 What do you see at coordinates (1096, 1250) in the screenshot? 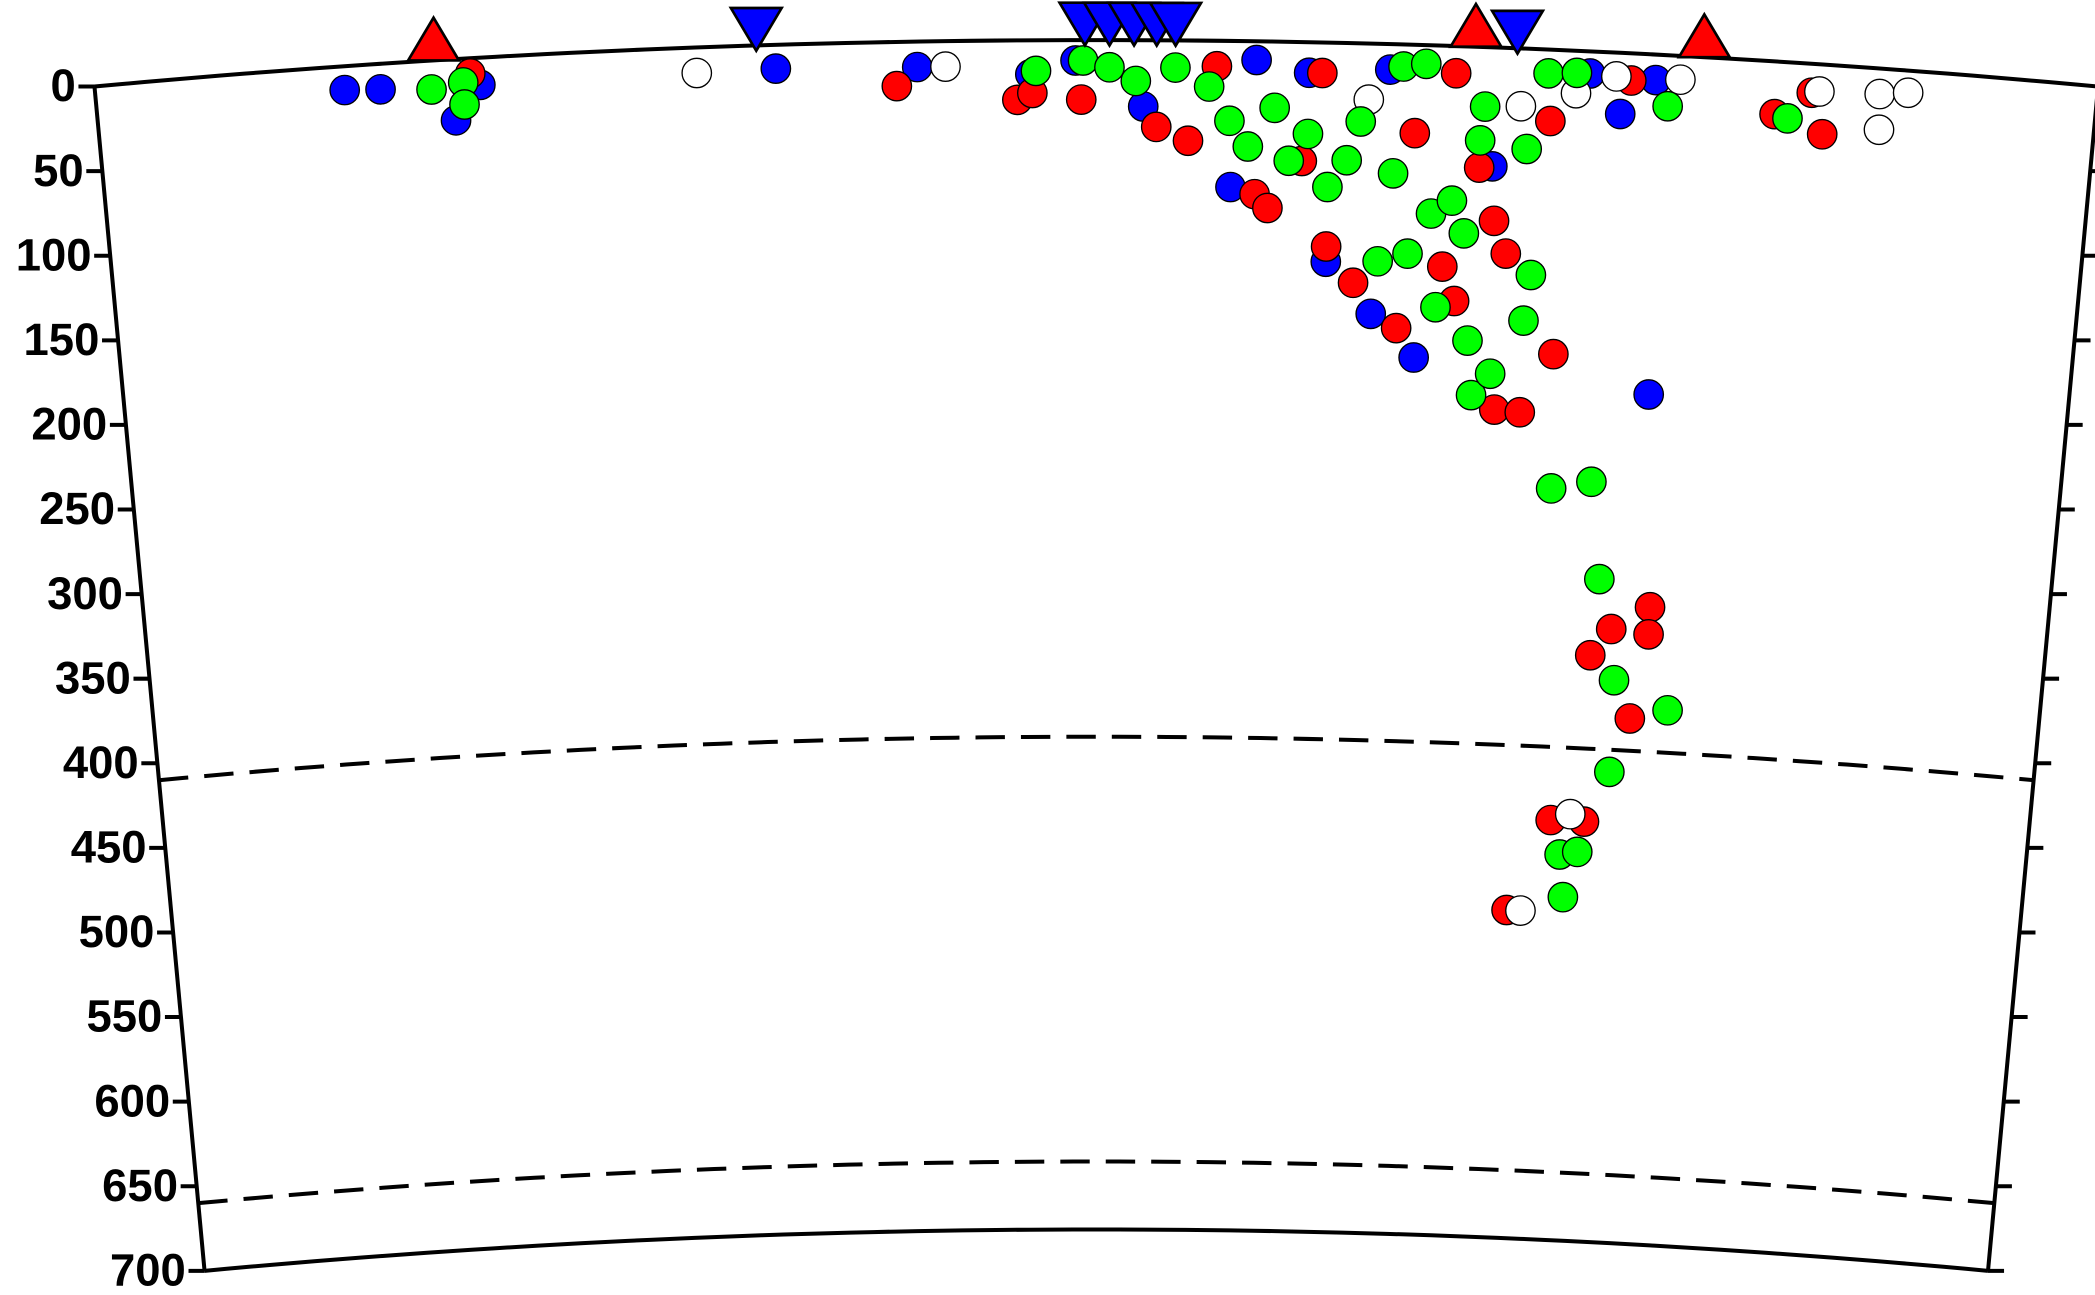
I see `bottom-arc` at bounding box center [1096, 1250].